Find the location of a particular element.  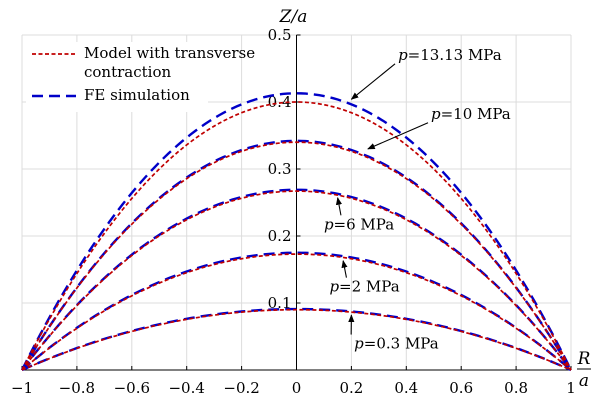

legend-entry-label: FE simulation is located at coordinates (137, 95).